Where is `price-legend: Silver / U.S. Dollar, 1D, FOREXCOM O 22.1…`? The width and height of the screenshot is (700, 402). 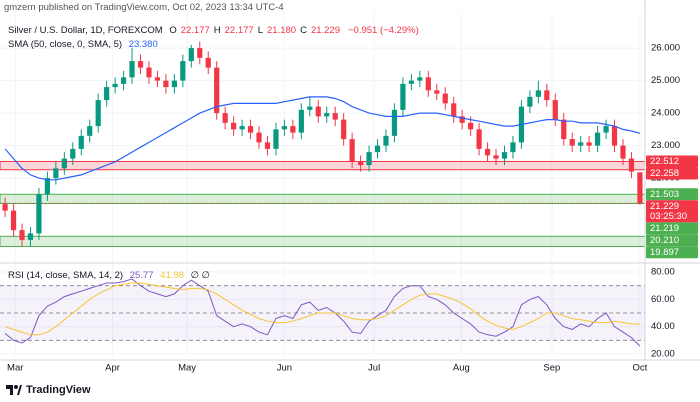 price-legend: Silver / U.S. Dollar, 1D, FOREXCOM O 22.1… is located at coordinates (215, 30).